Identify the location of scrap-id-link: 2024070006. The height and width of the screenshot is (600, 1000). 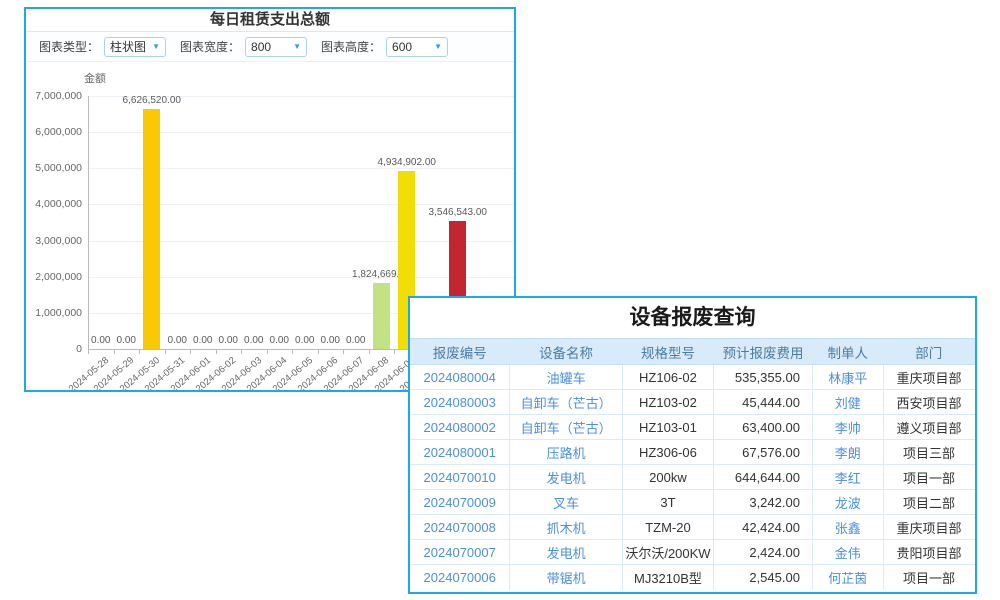
(459, 577).